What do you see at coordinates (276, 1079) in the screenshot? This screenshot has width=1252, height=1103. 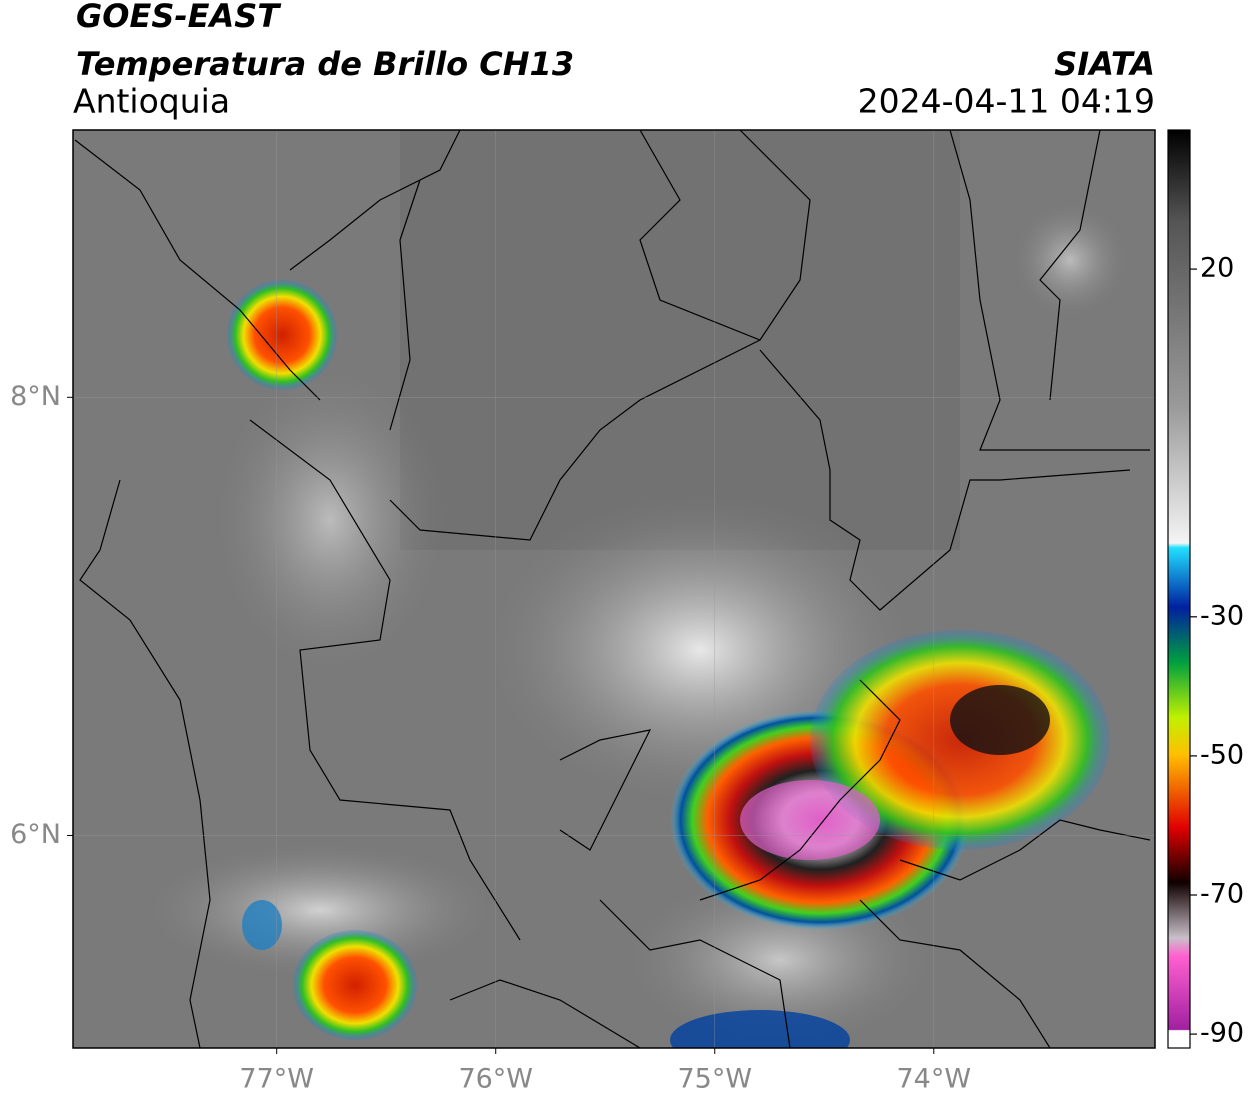 I see `x-tick-label: 77°W` at bounding box center [276, 1079].